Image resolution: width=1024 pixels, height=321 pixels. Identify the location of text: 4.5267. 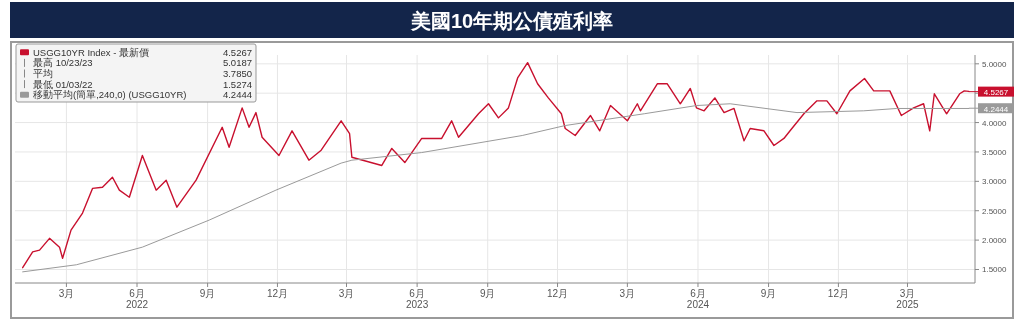
(237, 52).